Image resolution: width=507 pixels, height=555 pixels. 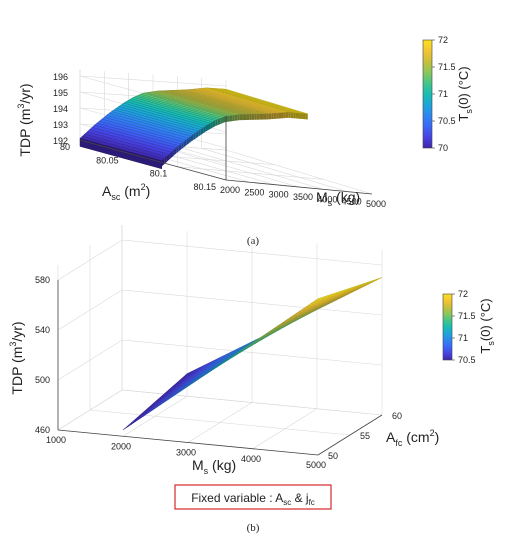 I want to click on panel-a-ms-tick-label: 4000, so click(x=327, y=199).